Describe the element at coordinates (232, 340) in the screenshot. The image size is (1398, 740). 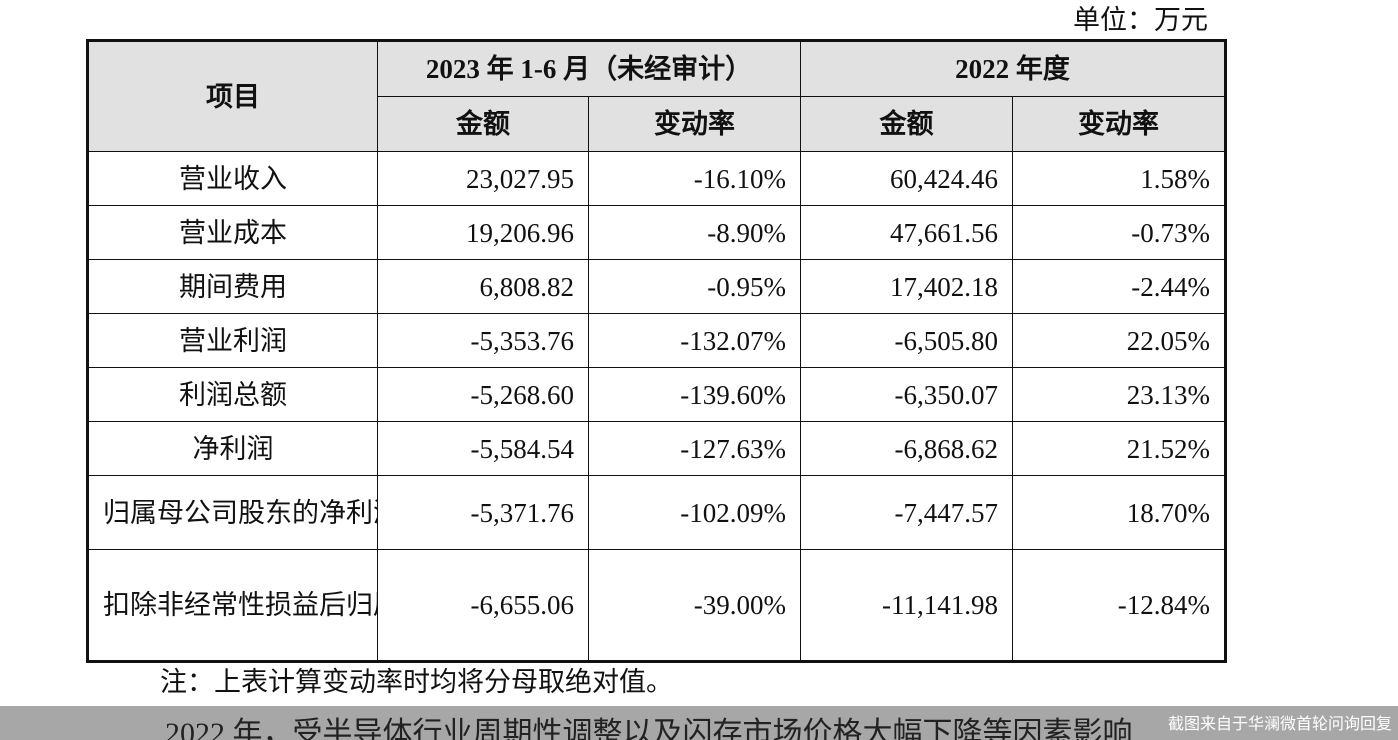
I see `row-item: 营业利润` at that location.